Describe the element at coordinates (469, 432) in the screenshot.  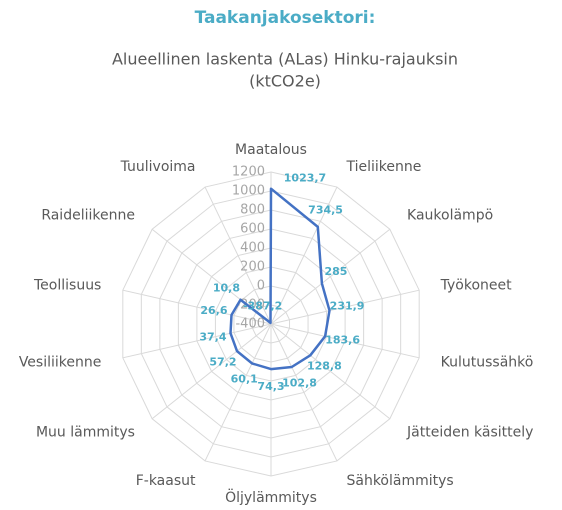
I see `category-label: Jätteiden käsittely` at that location.